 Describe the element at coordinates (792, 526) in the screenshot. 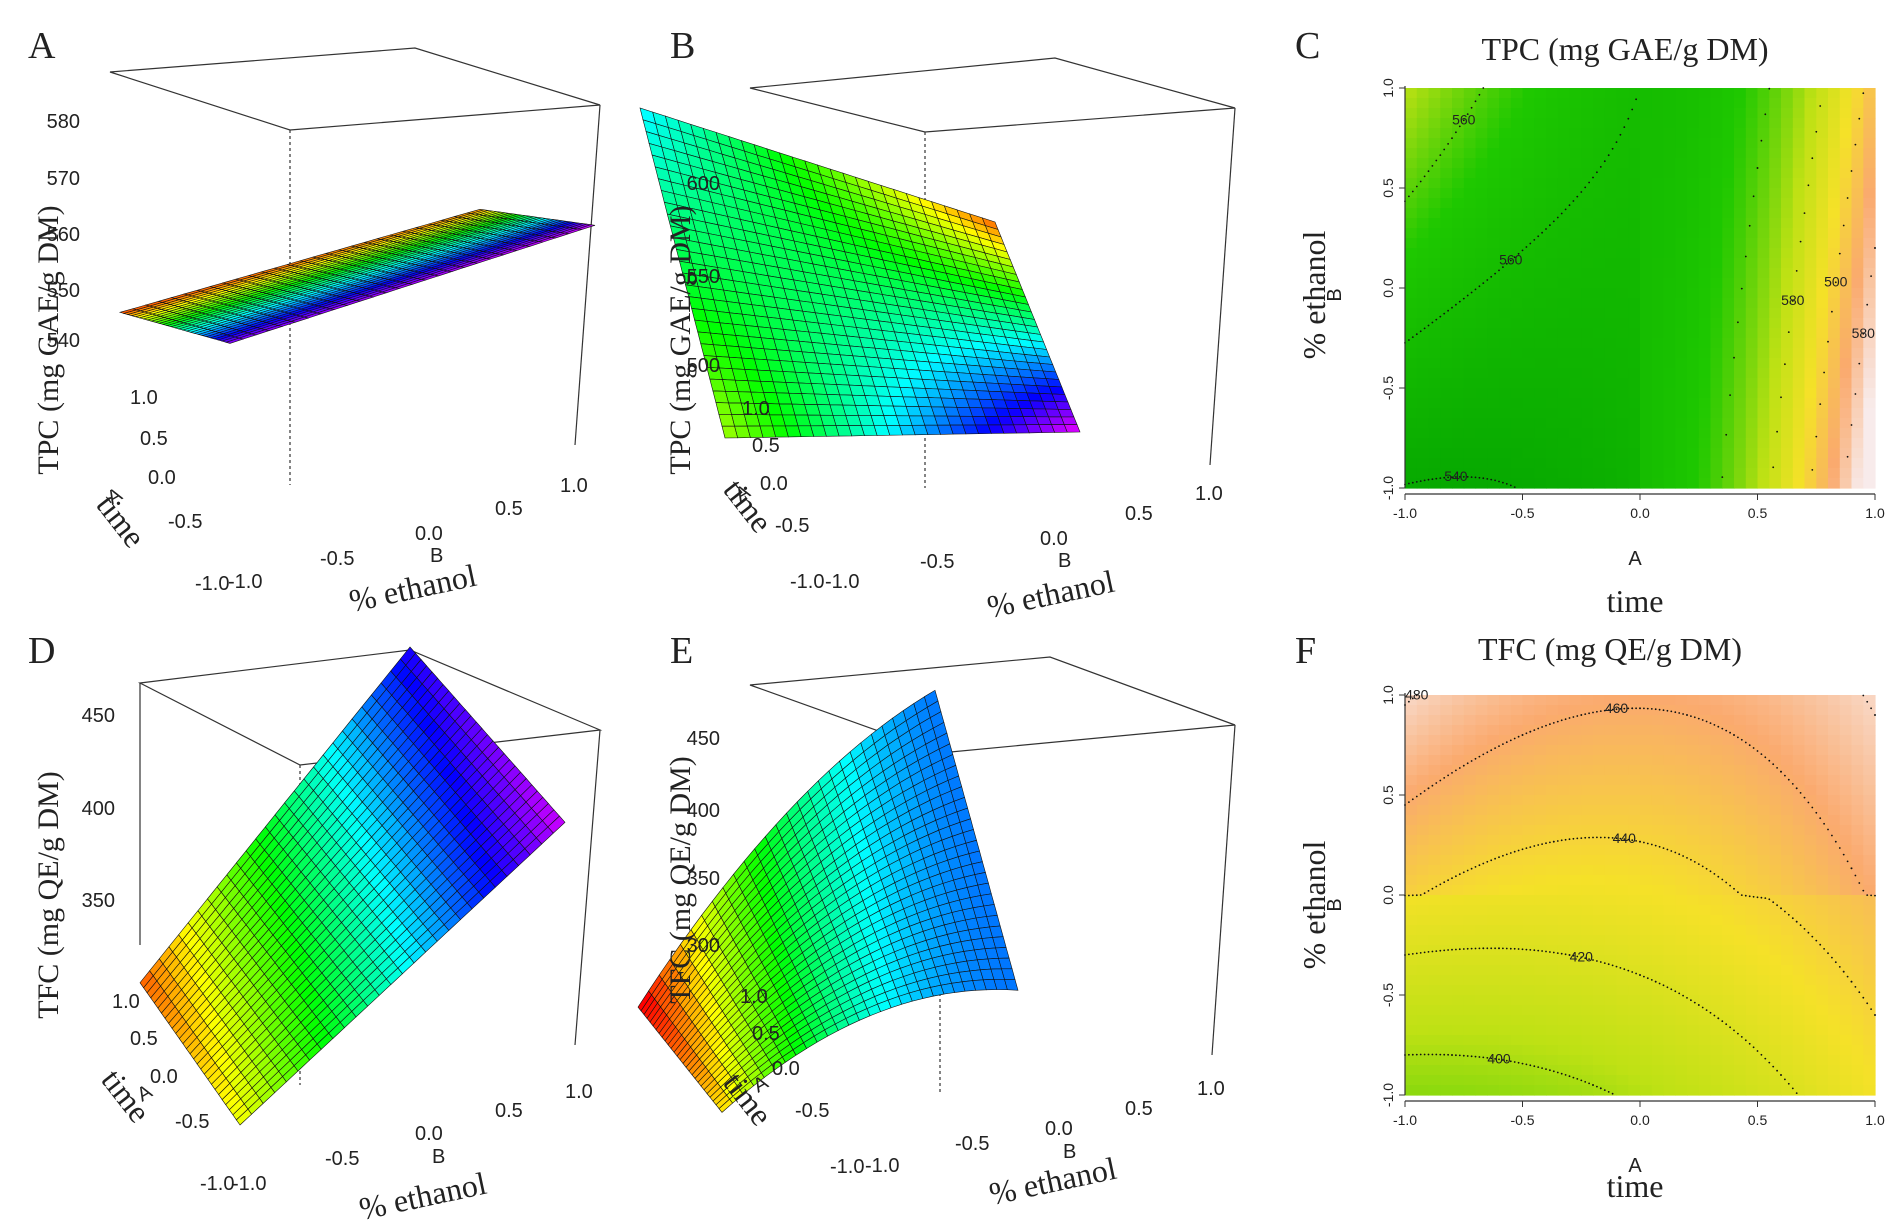

I see `time-tick-b-1: -0.5` at that location.